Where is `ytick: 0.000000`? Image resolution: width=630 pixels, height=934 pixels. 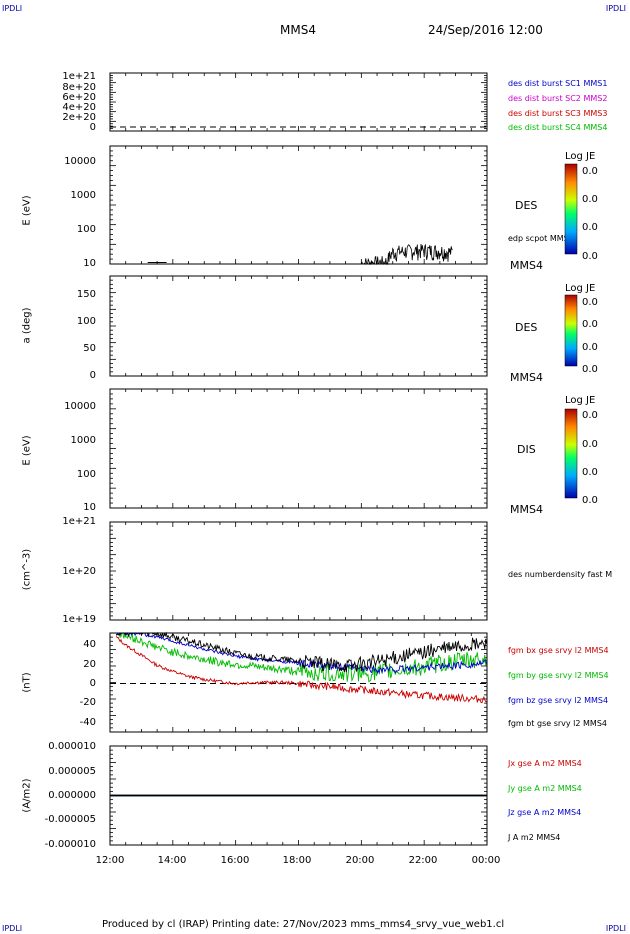 ytick: 0.000000 is located at coordinates (72, 795).